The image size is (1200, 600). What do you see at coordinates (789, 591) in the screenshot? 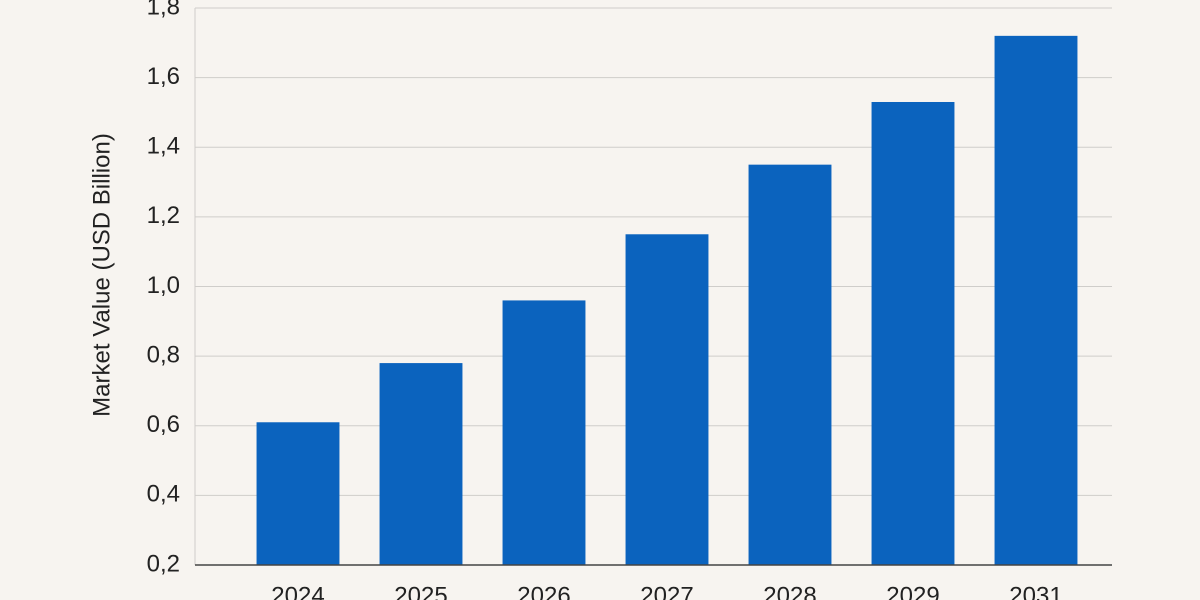
I see `x-tick-label: 2028` at bounding box center [789, 591].